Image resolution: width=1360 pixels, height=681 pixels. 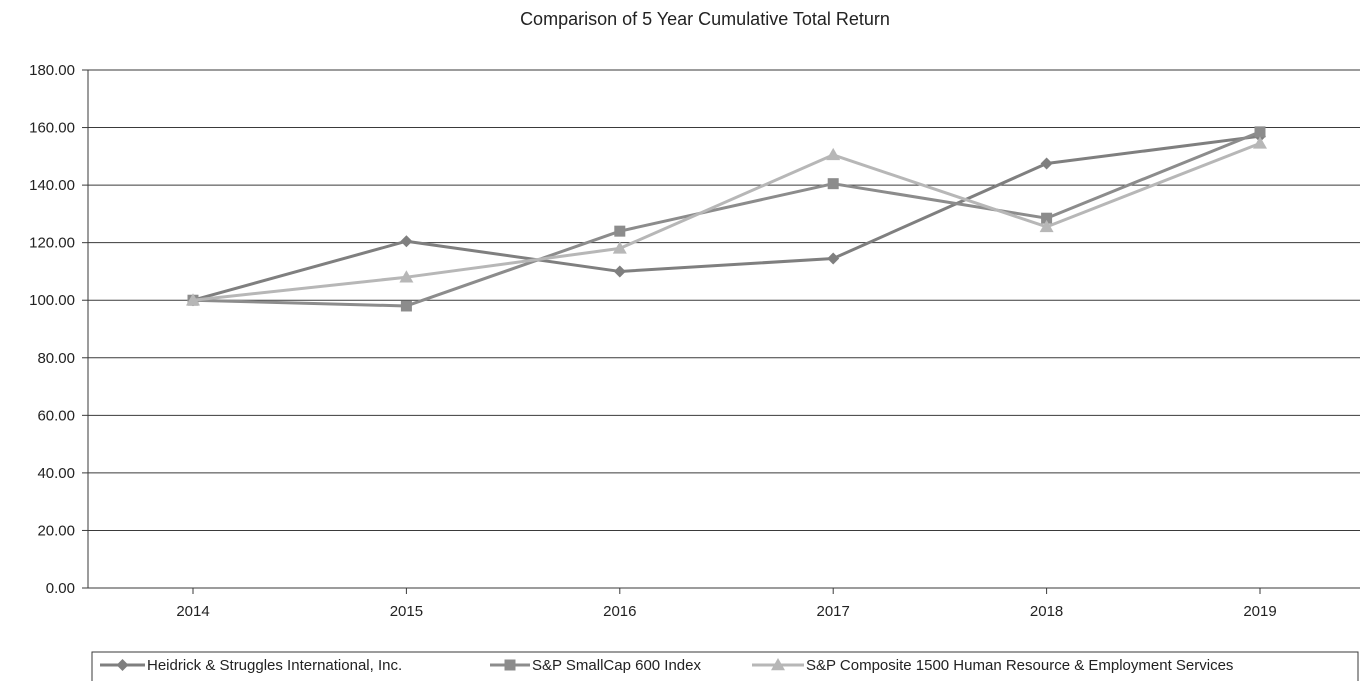 I want to click on y-tick-label: 120.00, so click(x=52, y=243).